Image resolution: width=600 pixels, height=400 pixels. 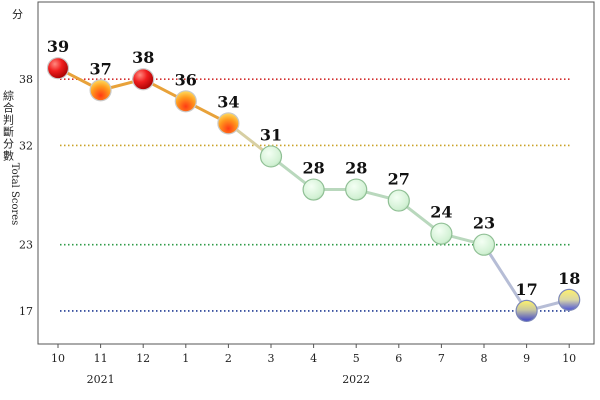 I want to click on y-tick-label-32: 32, so click(x=26, y=145).